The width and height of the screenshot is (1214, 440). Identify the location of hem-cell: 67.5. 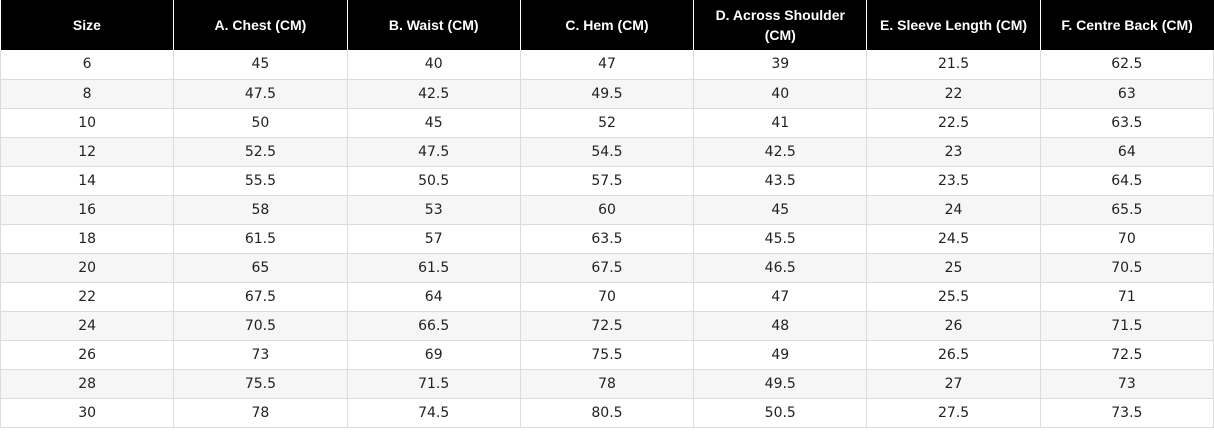
(607, 268).